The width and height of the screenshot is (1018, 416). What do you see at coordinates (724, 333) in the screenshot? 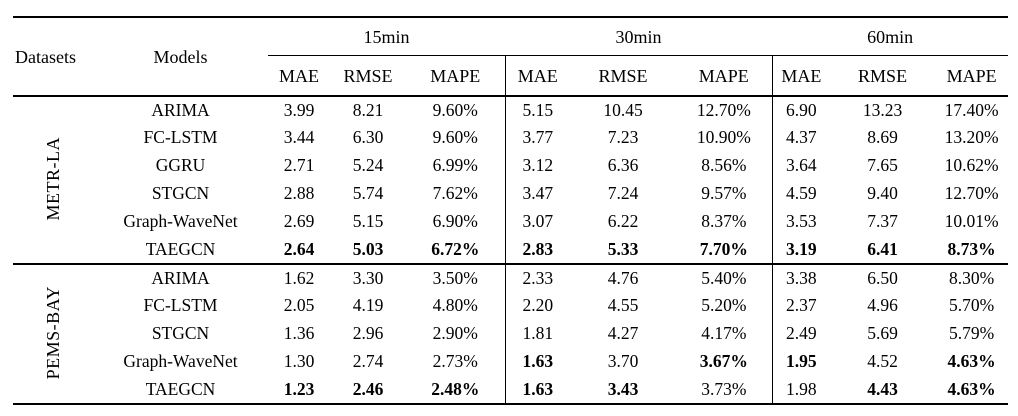
I see `metric-value: 4.17%` at bounding box center [724, 333].